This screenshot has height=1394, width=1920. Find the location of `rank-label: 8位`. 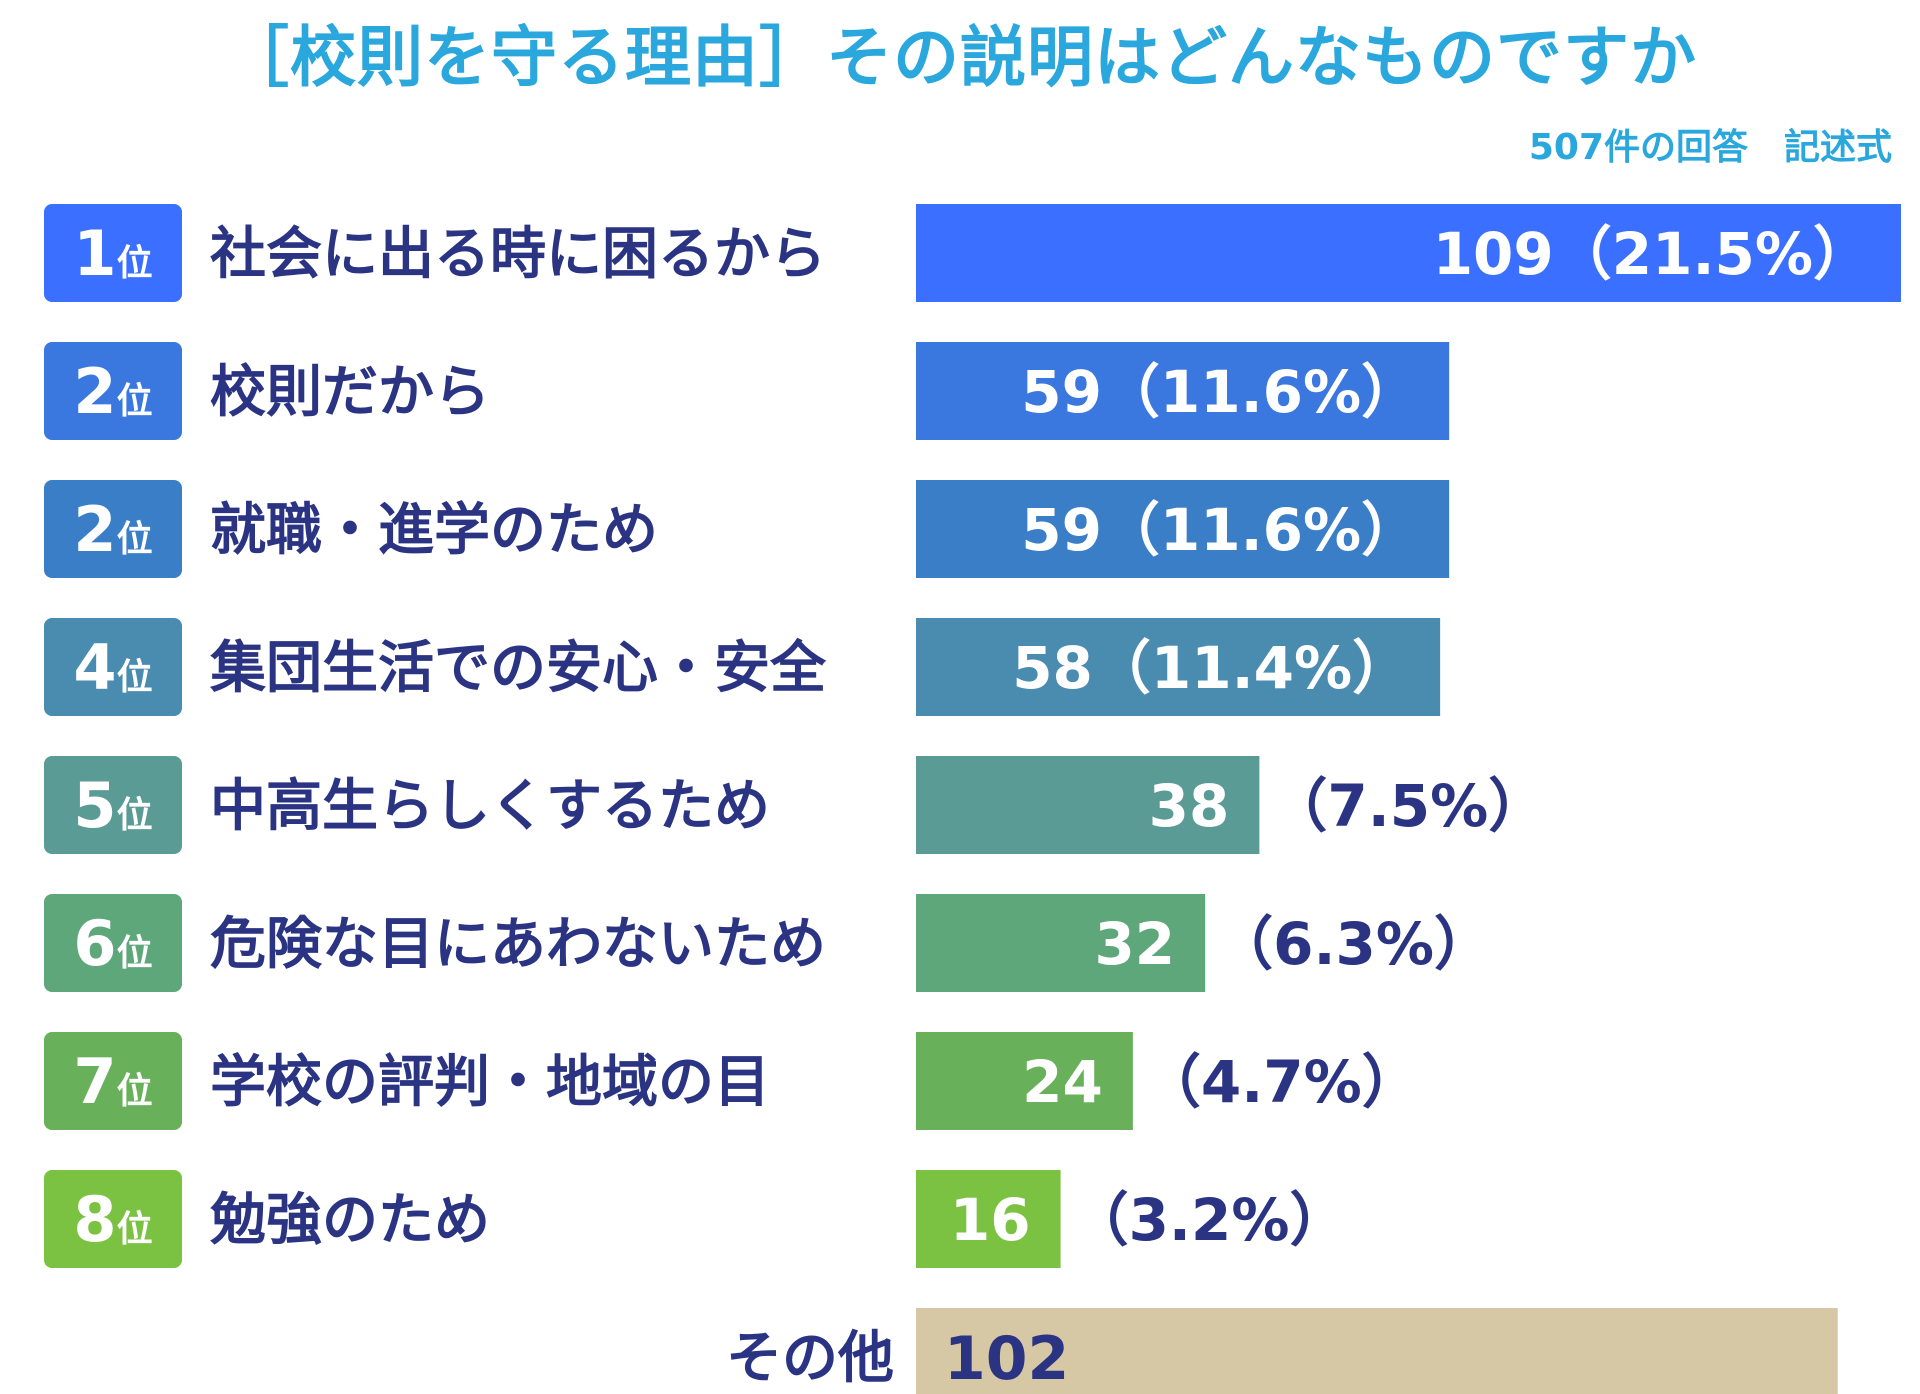

rank-label: 8位 is located at coordinates (112, 1219).